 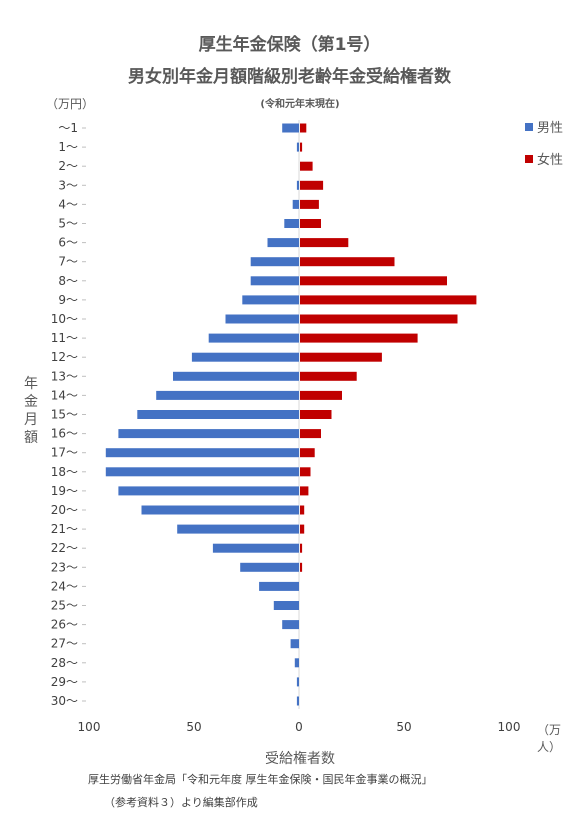 What do you see at coordinates (299, 727) in the screenshot?
I see `x-tick-label: 0` at bounding box center [299, 727].